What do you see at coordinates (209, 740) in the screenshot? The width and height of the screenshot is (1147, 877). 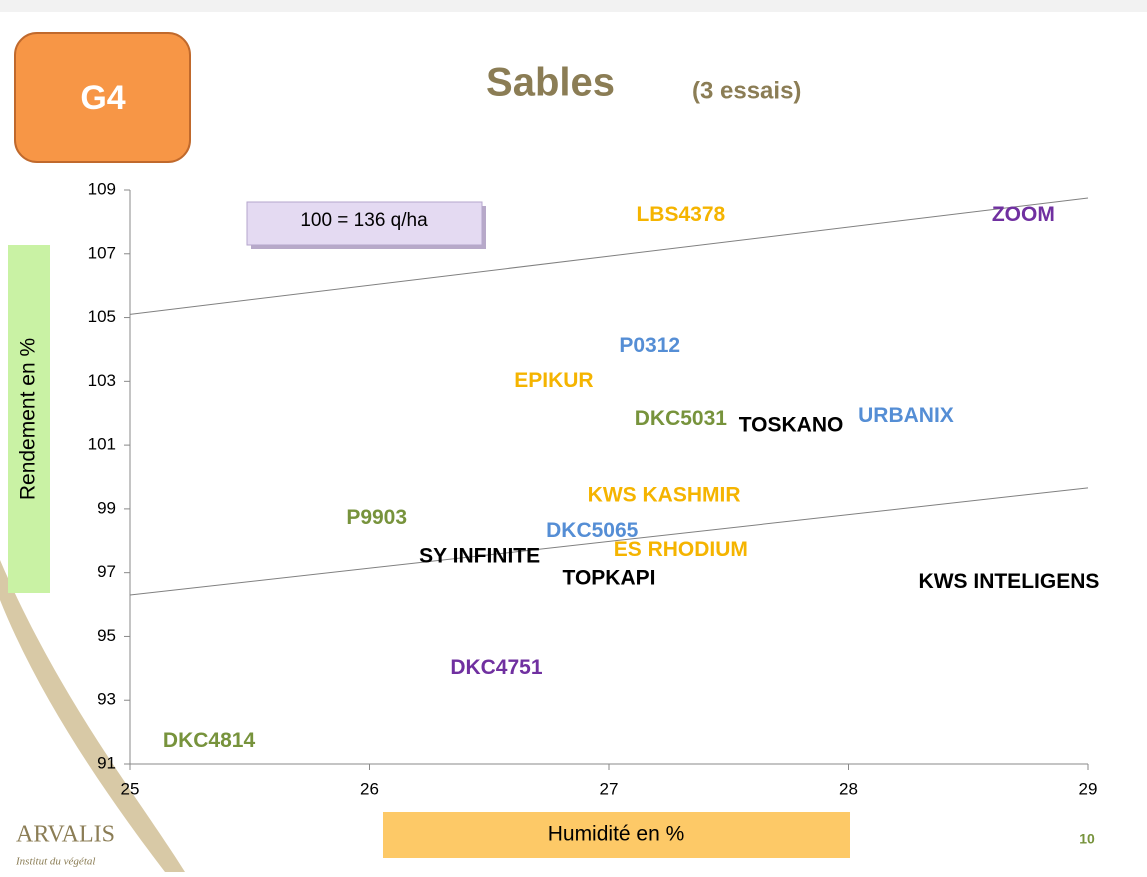 I see `point-label: DKC4814` at bounding box center [209, 740].